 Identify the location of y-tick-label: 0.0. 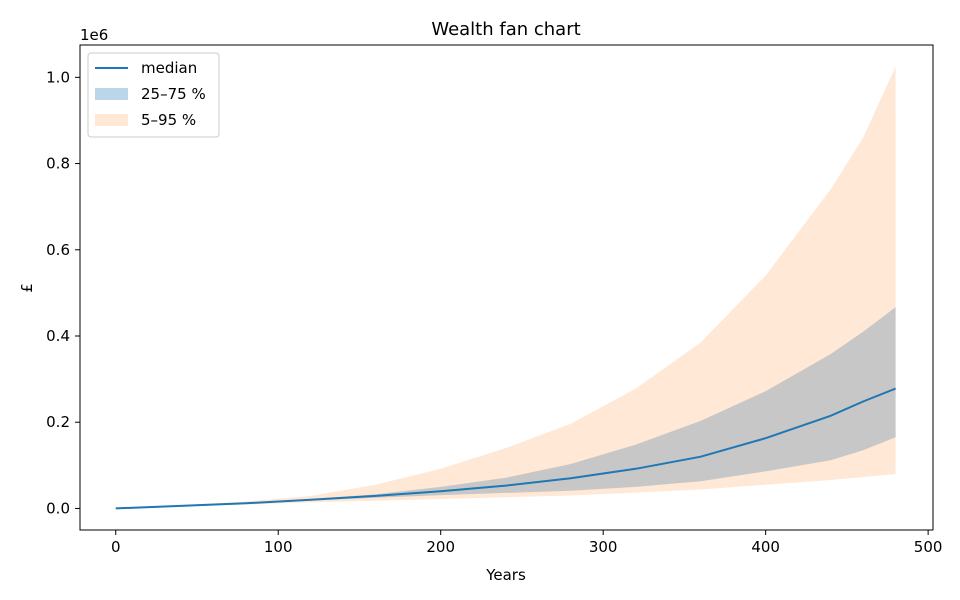
(58, 508).